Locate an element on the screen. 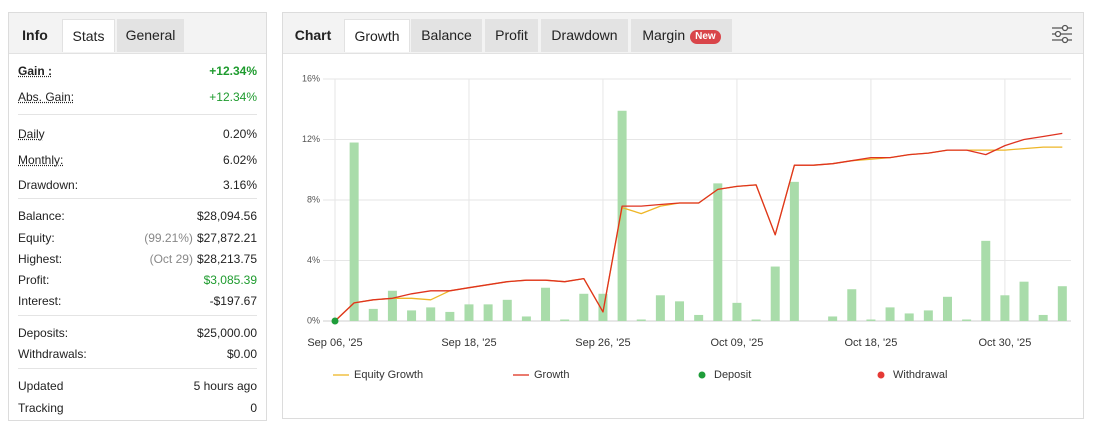 Image resolution: width=1093 pixels, height=429 pixels. stat-row: Highest: (Oct 29) $28,213.75 is located at coordinates (137, 259).